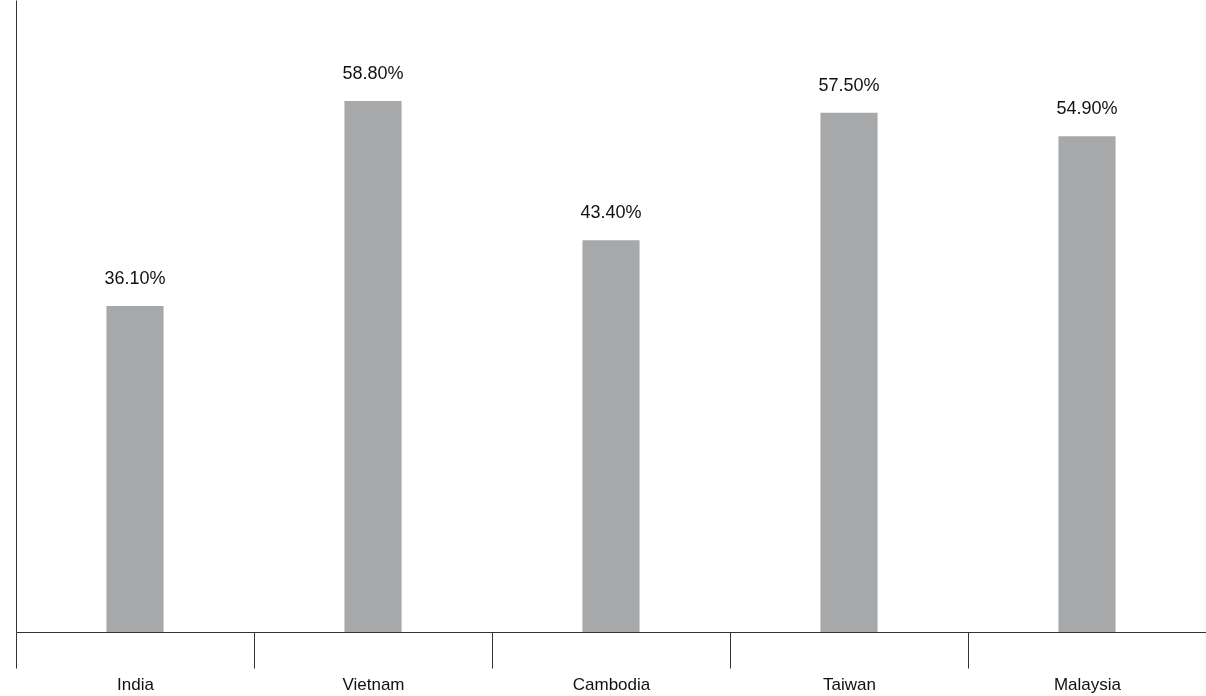 This screenshot has width=1206, height=696. Describe the element at coordinates (611, 212) in the screenshot. I see `data-label: 43.40%` at that location.